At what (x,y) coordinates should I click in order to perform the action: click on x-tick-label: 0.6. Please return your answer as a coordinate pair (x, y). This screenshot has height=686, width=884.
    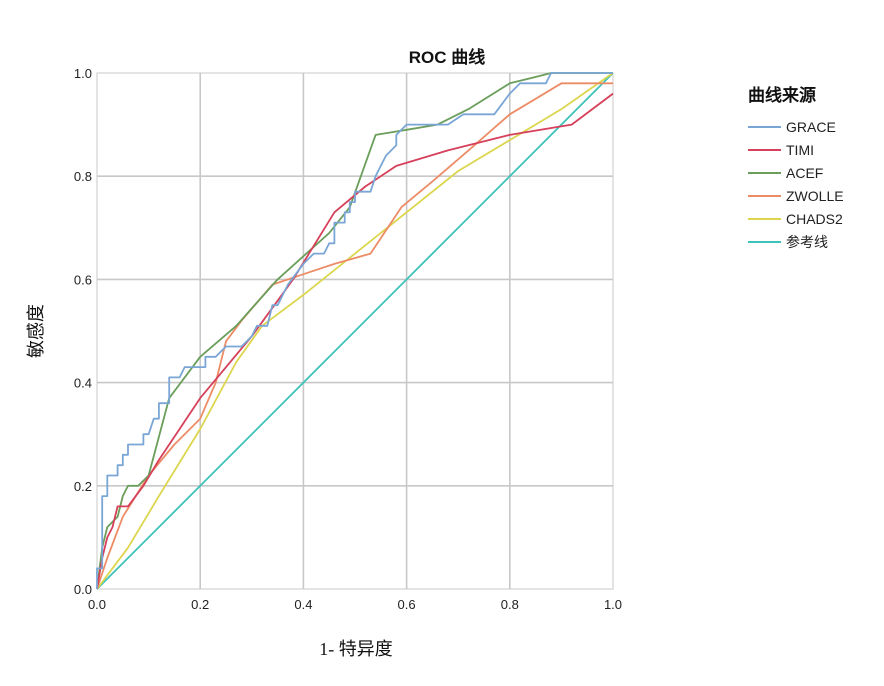
    Looking at the image, I should click on (407, 604).